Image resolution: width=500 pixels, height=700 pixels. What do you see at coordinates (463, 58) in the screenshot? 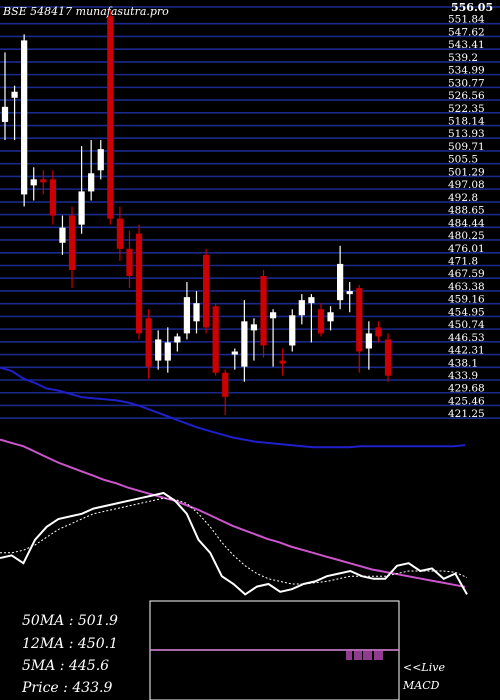
I see `price-tick-label: 539.2` at bounding box center [463, 58].